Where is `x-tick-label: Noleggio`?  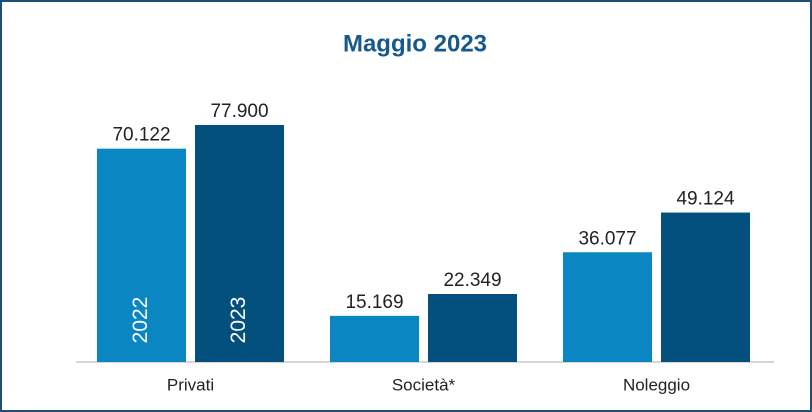
x-tick-label: Noleggio is located at coordinates (656, 384).